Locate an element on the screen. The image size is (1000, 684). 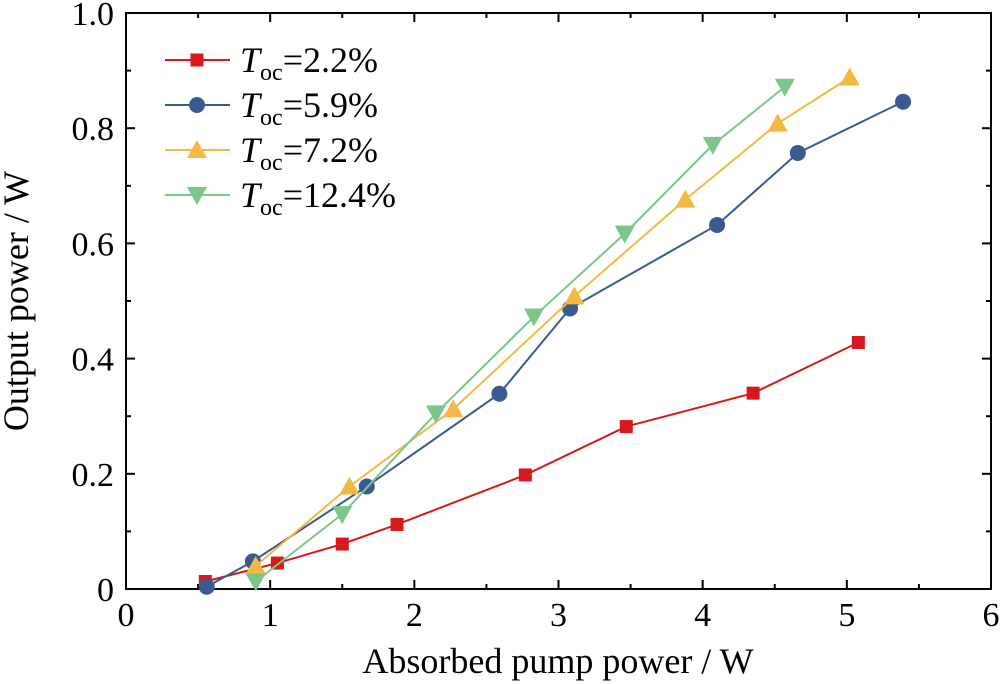
y-tick-label: 0.2 is located at coordinates (93, 475).